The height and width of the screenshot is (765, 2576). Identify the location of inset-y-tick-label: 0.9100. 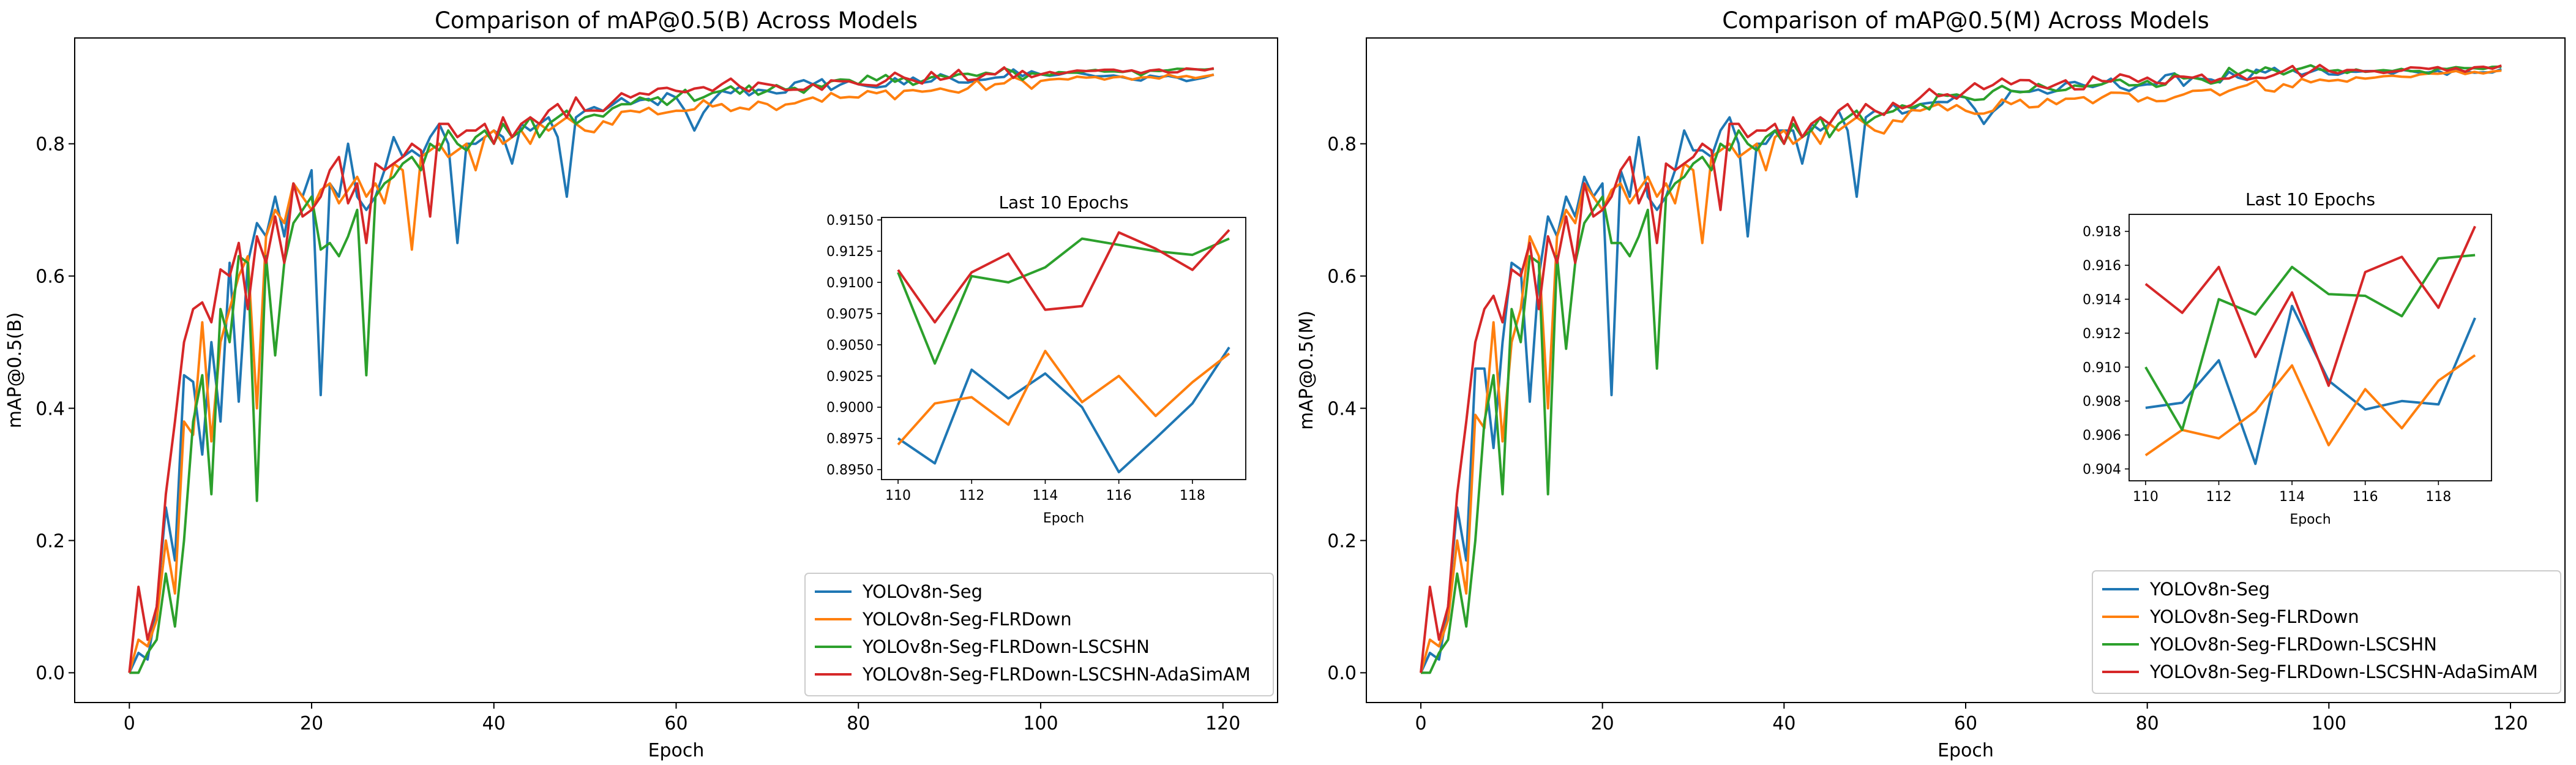
(850, 283).